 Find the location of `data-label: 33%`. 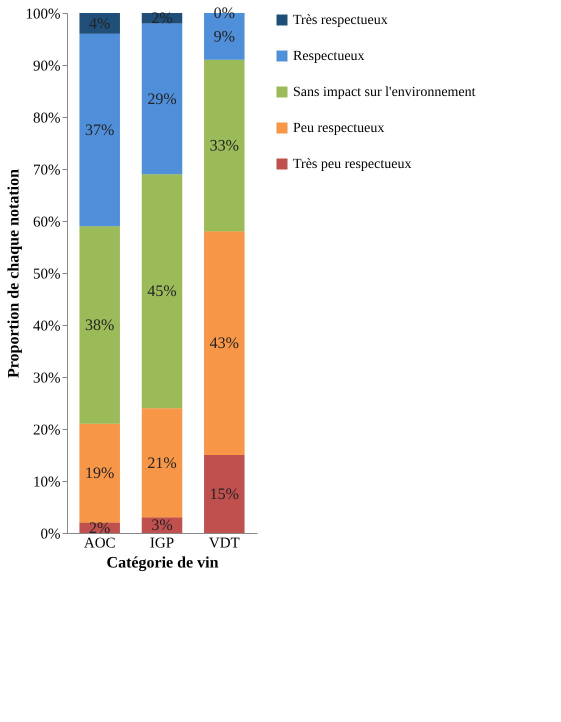

data-label: 33% is located at coordinates (224, 146).